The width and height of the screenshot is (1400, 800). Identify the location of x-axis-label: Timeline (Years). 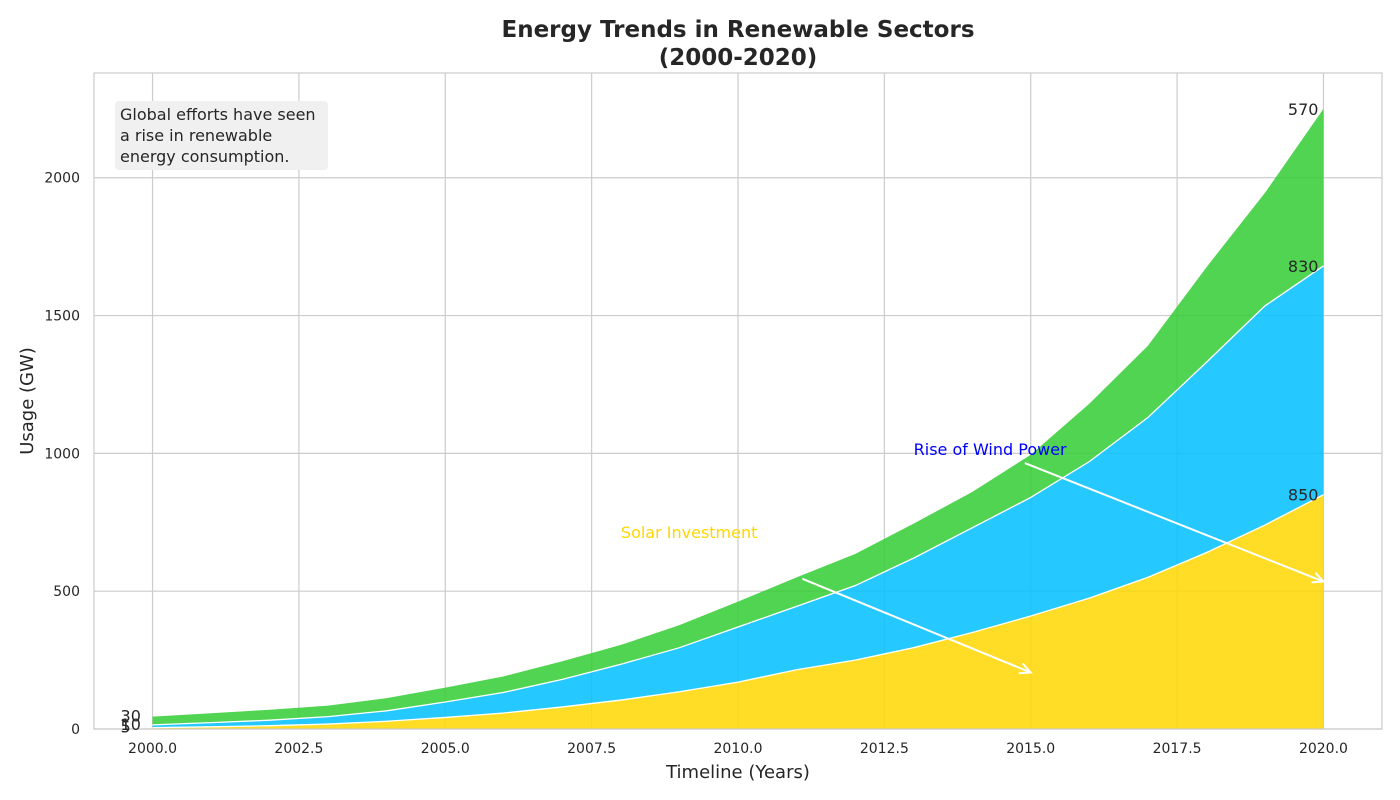
(737, 772).